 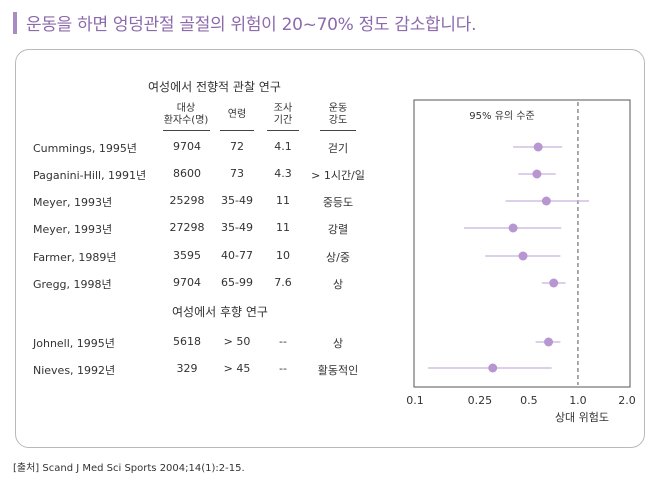 What do you see at coordinates (283, 173) in the screenshot?
I see `study-duration: 4.3` at bounding box center [283, 173].